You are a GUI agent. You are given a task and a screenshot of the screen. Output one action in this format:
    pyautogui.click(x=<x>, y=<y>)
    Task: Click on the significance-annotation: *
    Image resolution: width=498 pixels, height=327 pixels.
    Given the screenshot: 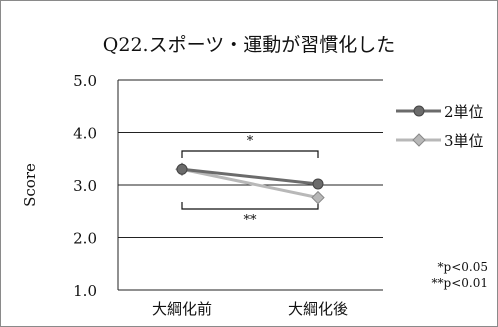 What is the action you would take?
    pyautogui.click(x=250, y=141)
    